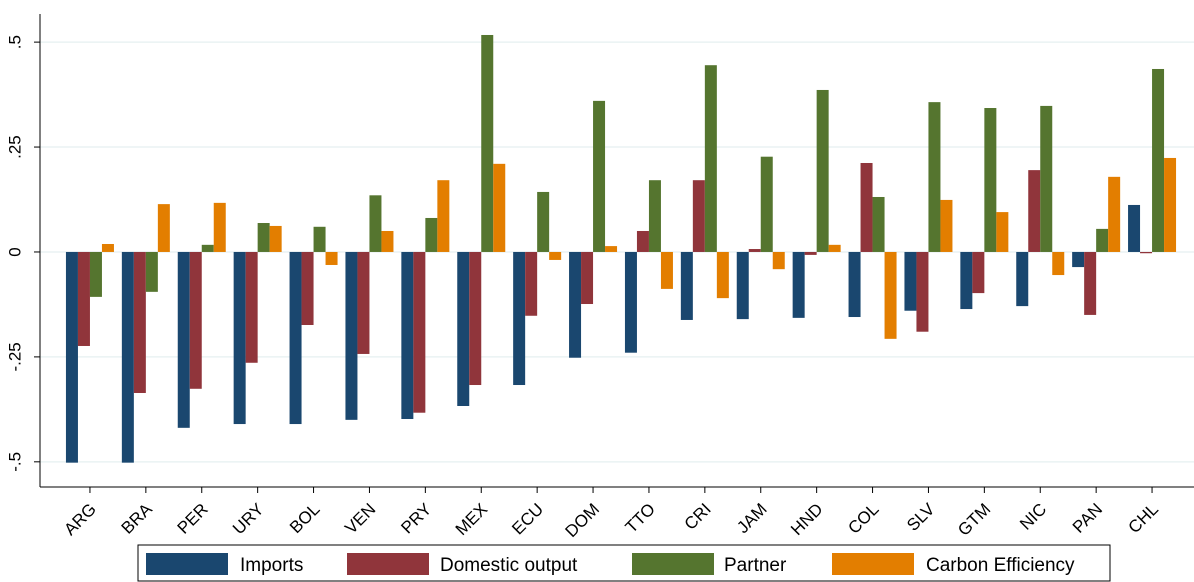  What do you see at coordinates (698, 517) in the screenshot?
I see `x-tick-label: CRI` at bounding box center [698, 517].